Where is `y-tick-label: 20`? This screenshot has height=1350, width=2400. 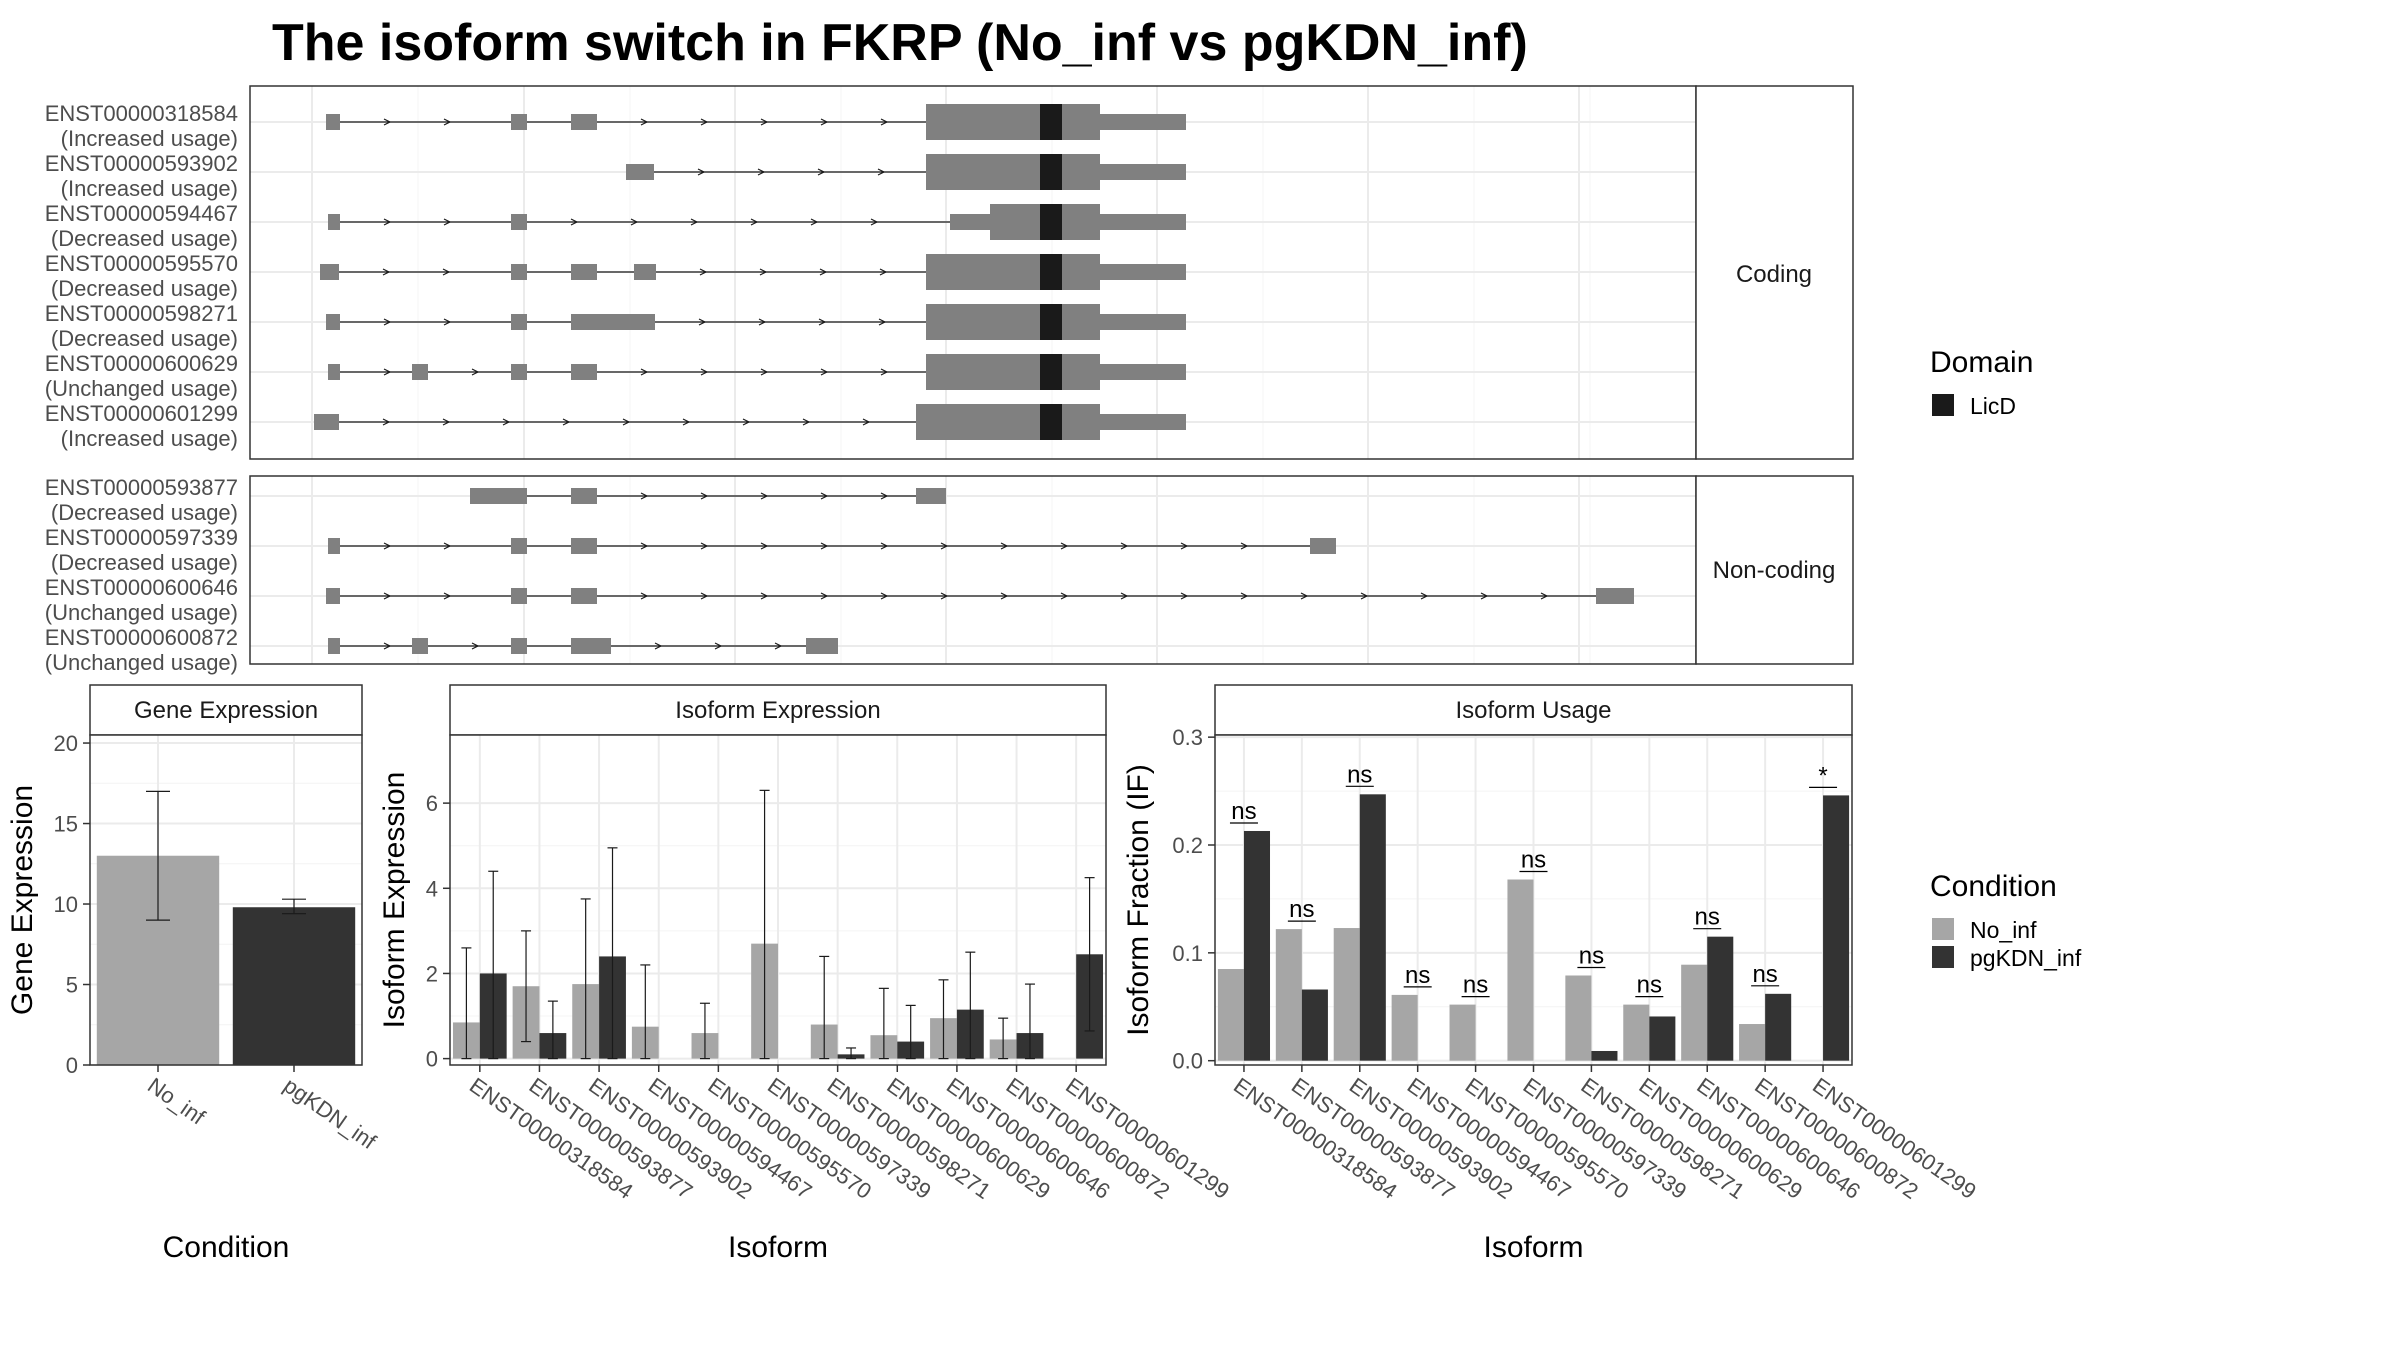
y-tick-label: 20 is located at coordinates (66, 743).